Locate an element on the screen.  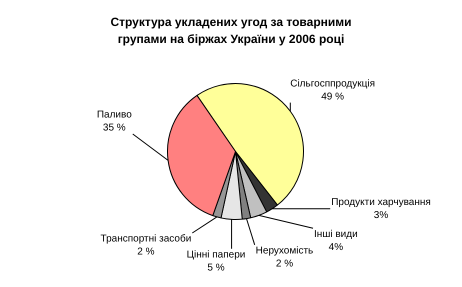
slice-label: Паливо is located at coordinates (114, 115).